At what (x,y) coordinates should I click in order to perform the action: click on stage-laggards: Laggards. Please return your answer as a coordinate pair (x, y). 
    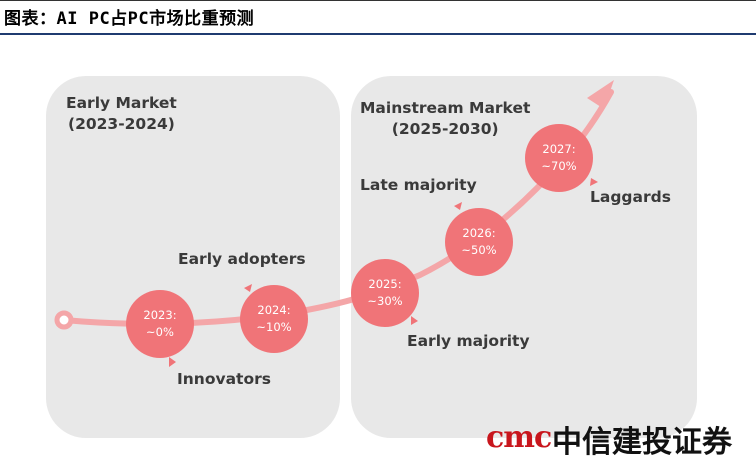
    Looking at the image, I should click on (630, 197).